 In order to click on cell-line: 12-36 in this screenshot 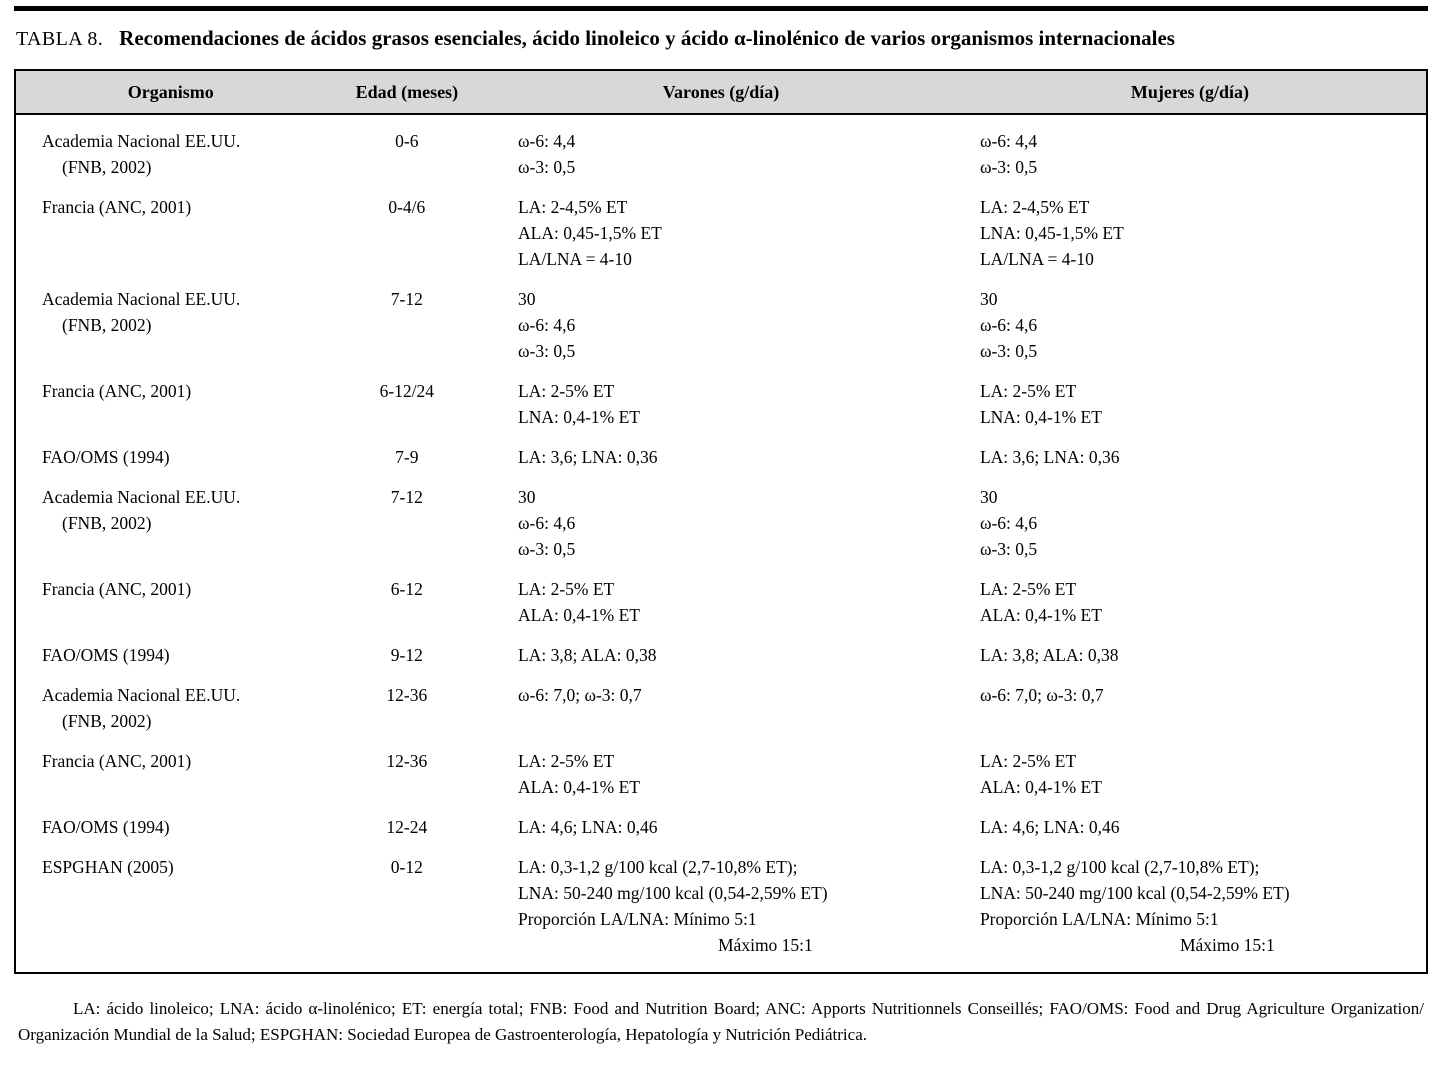, I will do `click(407, 695)`.